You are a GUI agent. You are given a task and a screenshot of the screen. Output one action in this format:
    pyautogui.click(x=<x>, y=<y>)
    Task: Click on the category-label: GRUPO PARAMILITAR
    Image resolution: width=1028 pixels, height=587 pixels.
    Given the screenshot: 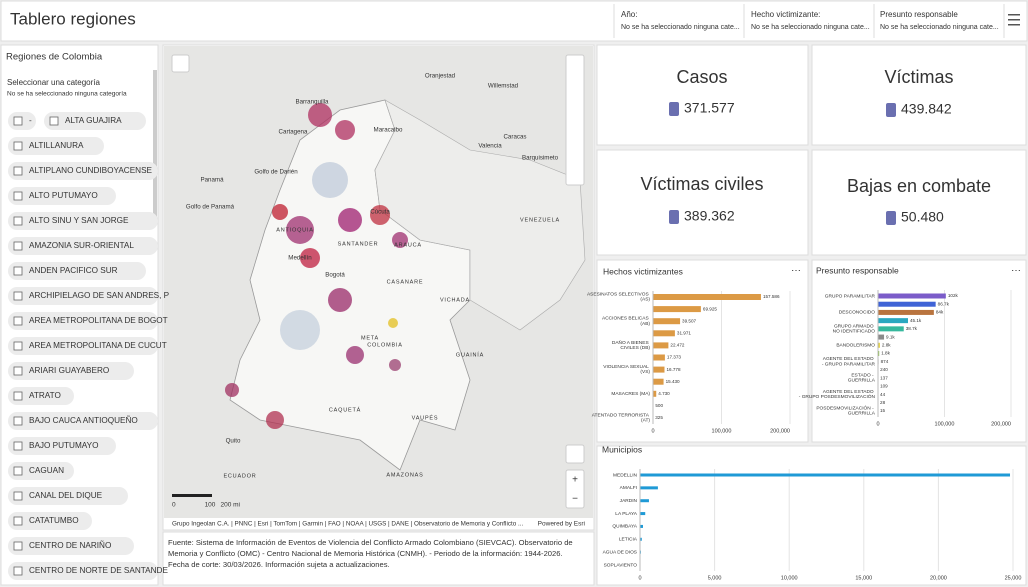 What is the action you would take?
    pyautogui.click(x=850, y=296)
    